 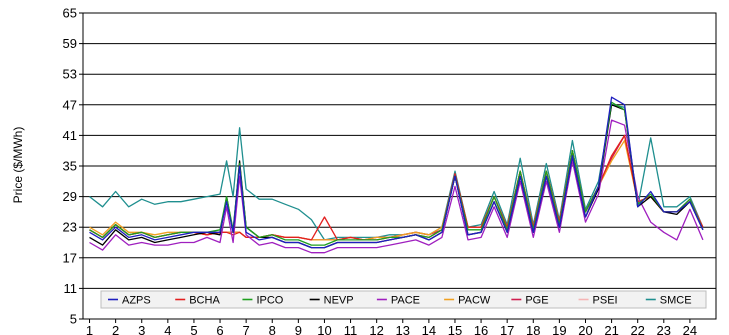 What do you see at coordinates (429, 329) in the screenshot?
I see `x-tick-label: 14` at bounding box center [429, 329].